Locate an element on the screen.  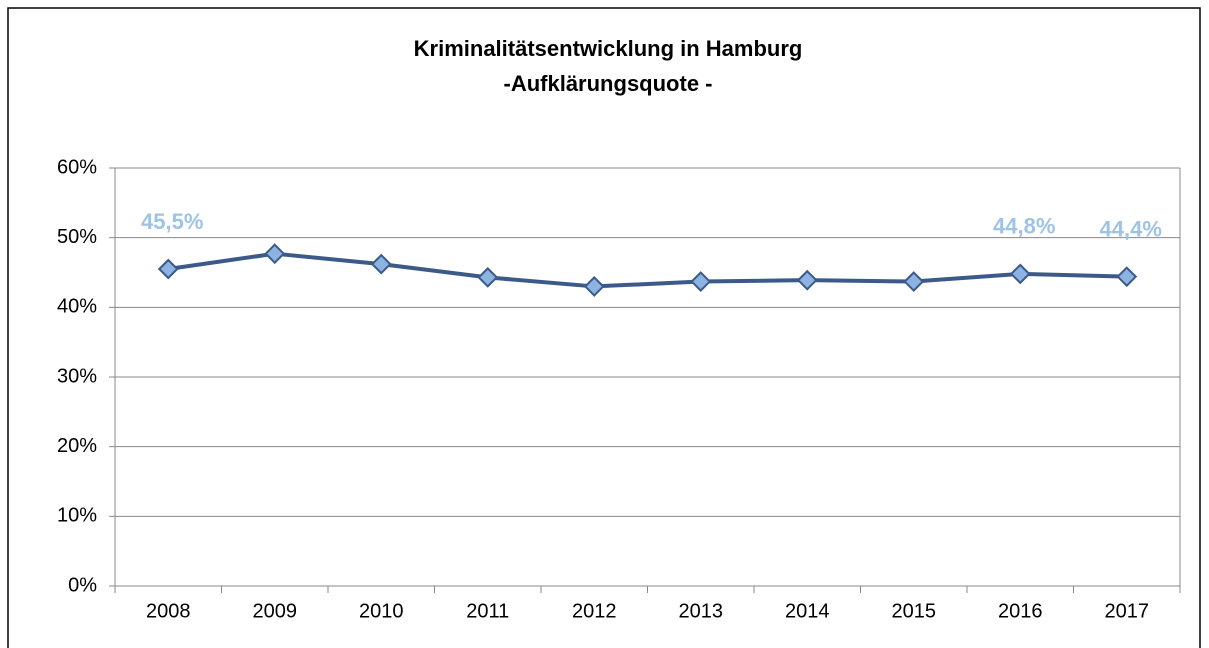
x-tick-label: 2011 is located at coordinates (487, 611).